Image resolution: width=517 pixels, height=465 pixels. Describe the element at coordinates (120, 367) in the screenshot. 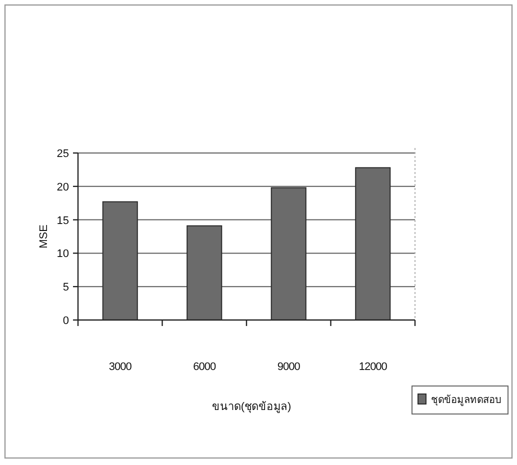

I see `x-tick-label: 3000` at that location.